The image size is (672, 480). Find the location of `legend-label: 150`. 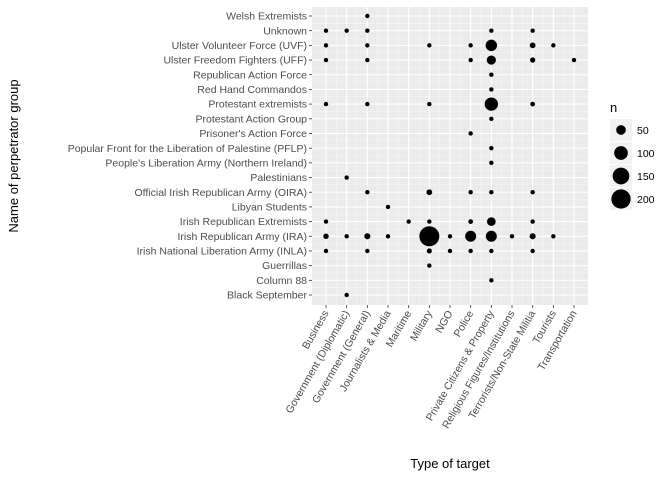

legend-label: 150 is located at coordinates (646, 177).